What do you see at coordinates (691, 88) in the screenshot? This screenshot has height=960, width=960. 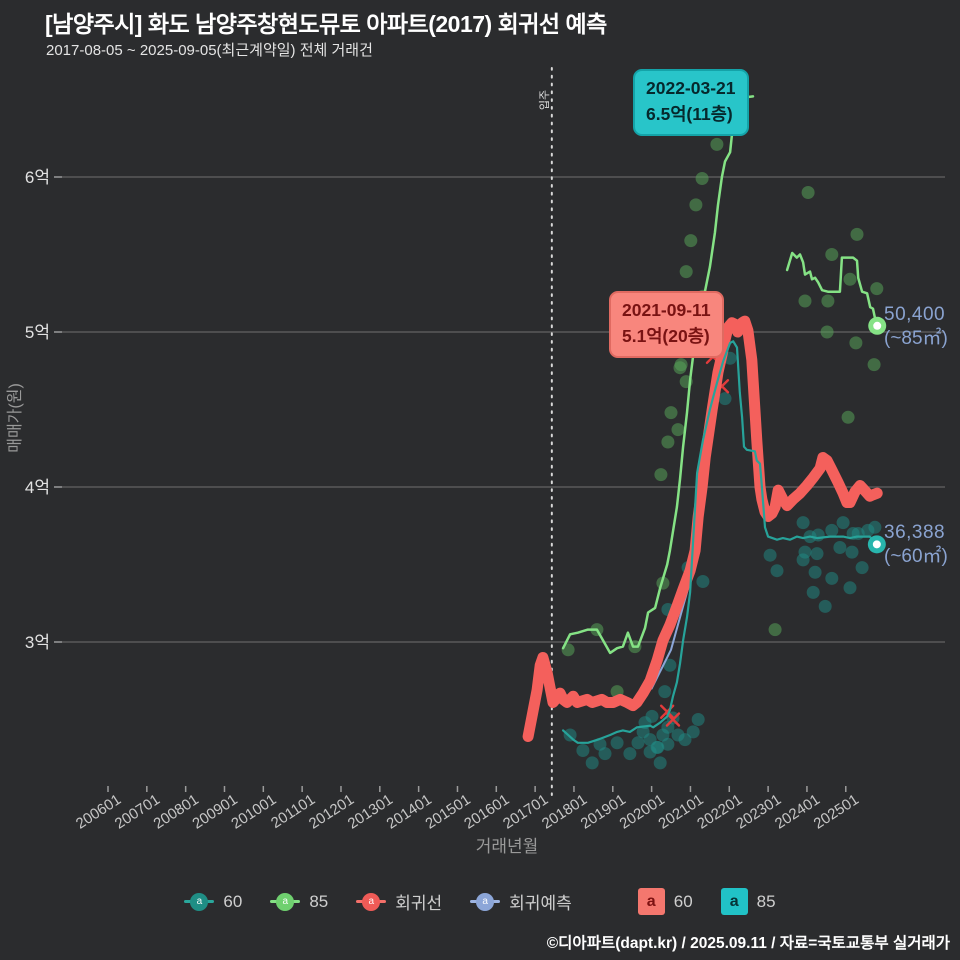 I see `annotation-max-85-date: 2022-03-21` at bounding box center [691, 88].